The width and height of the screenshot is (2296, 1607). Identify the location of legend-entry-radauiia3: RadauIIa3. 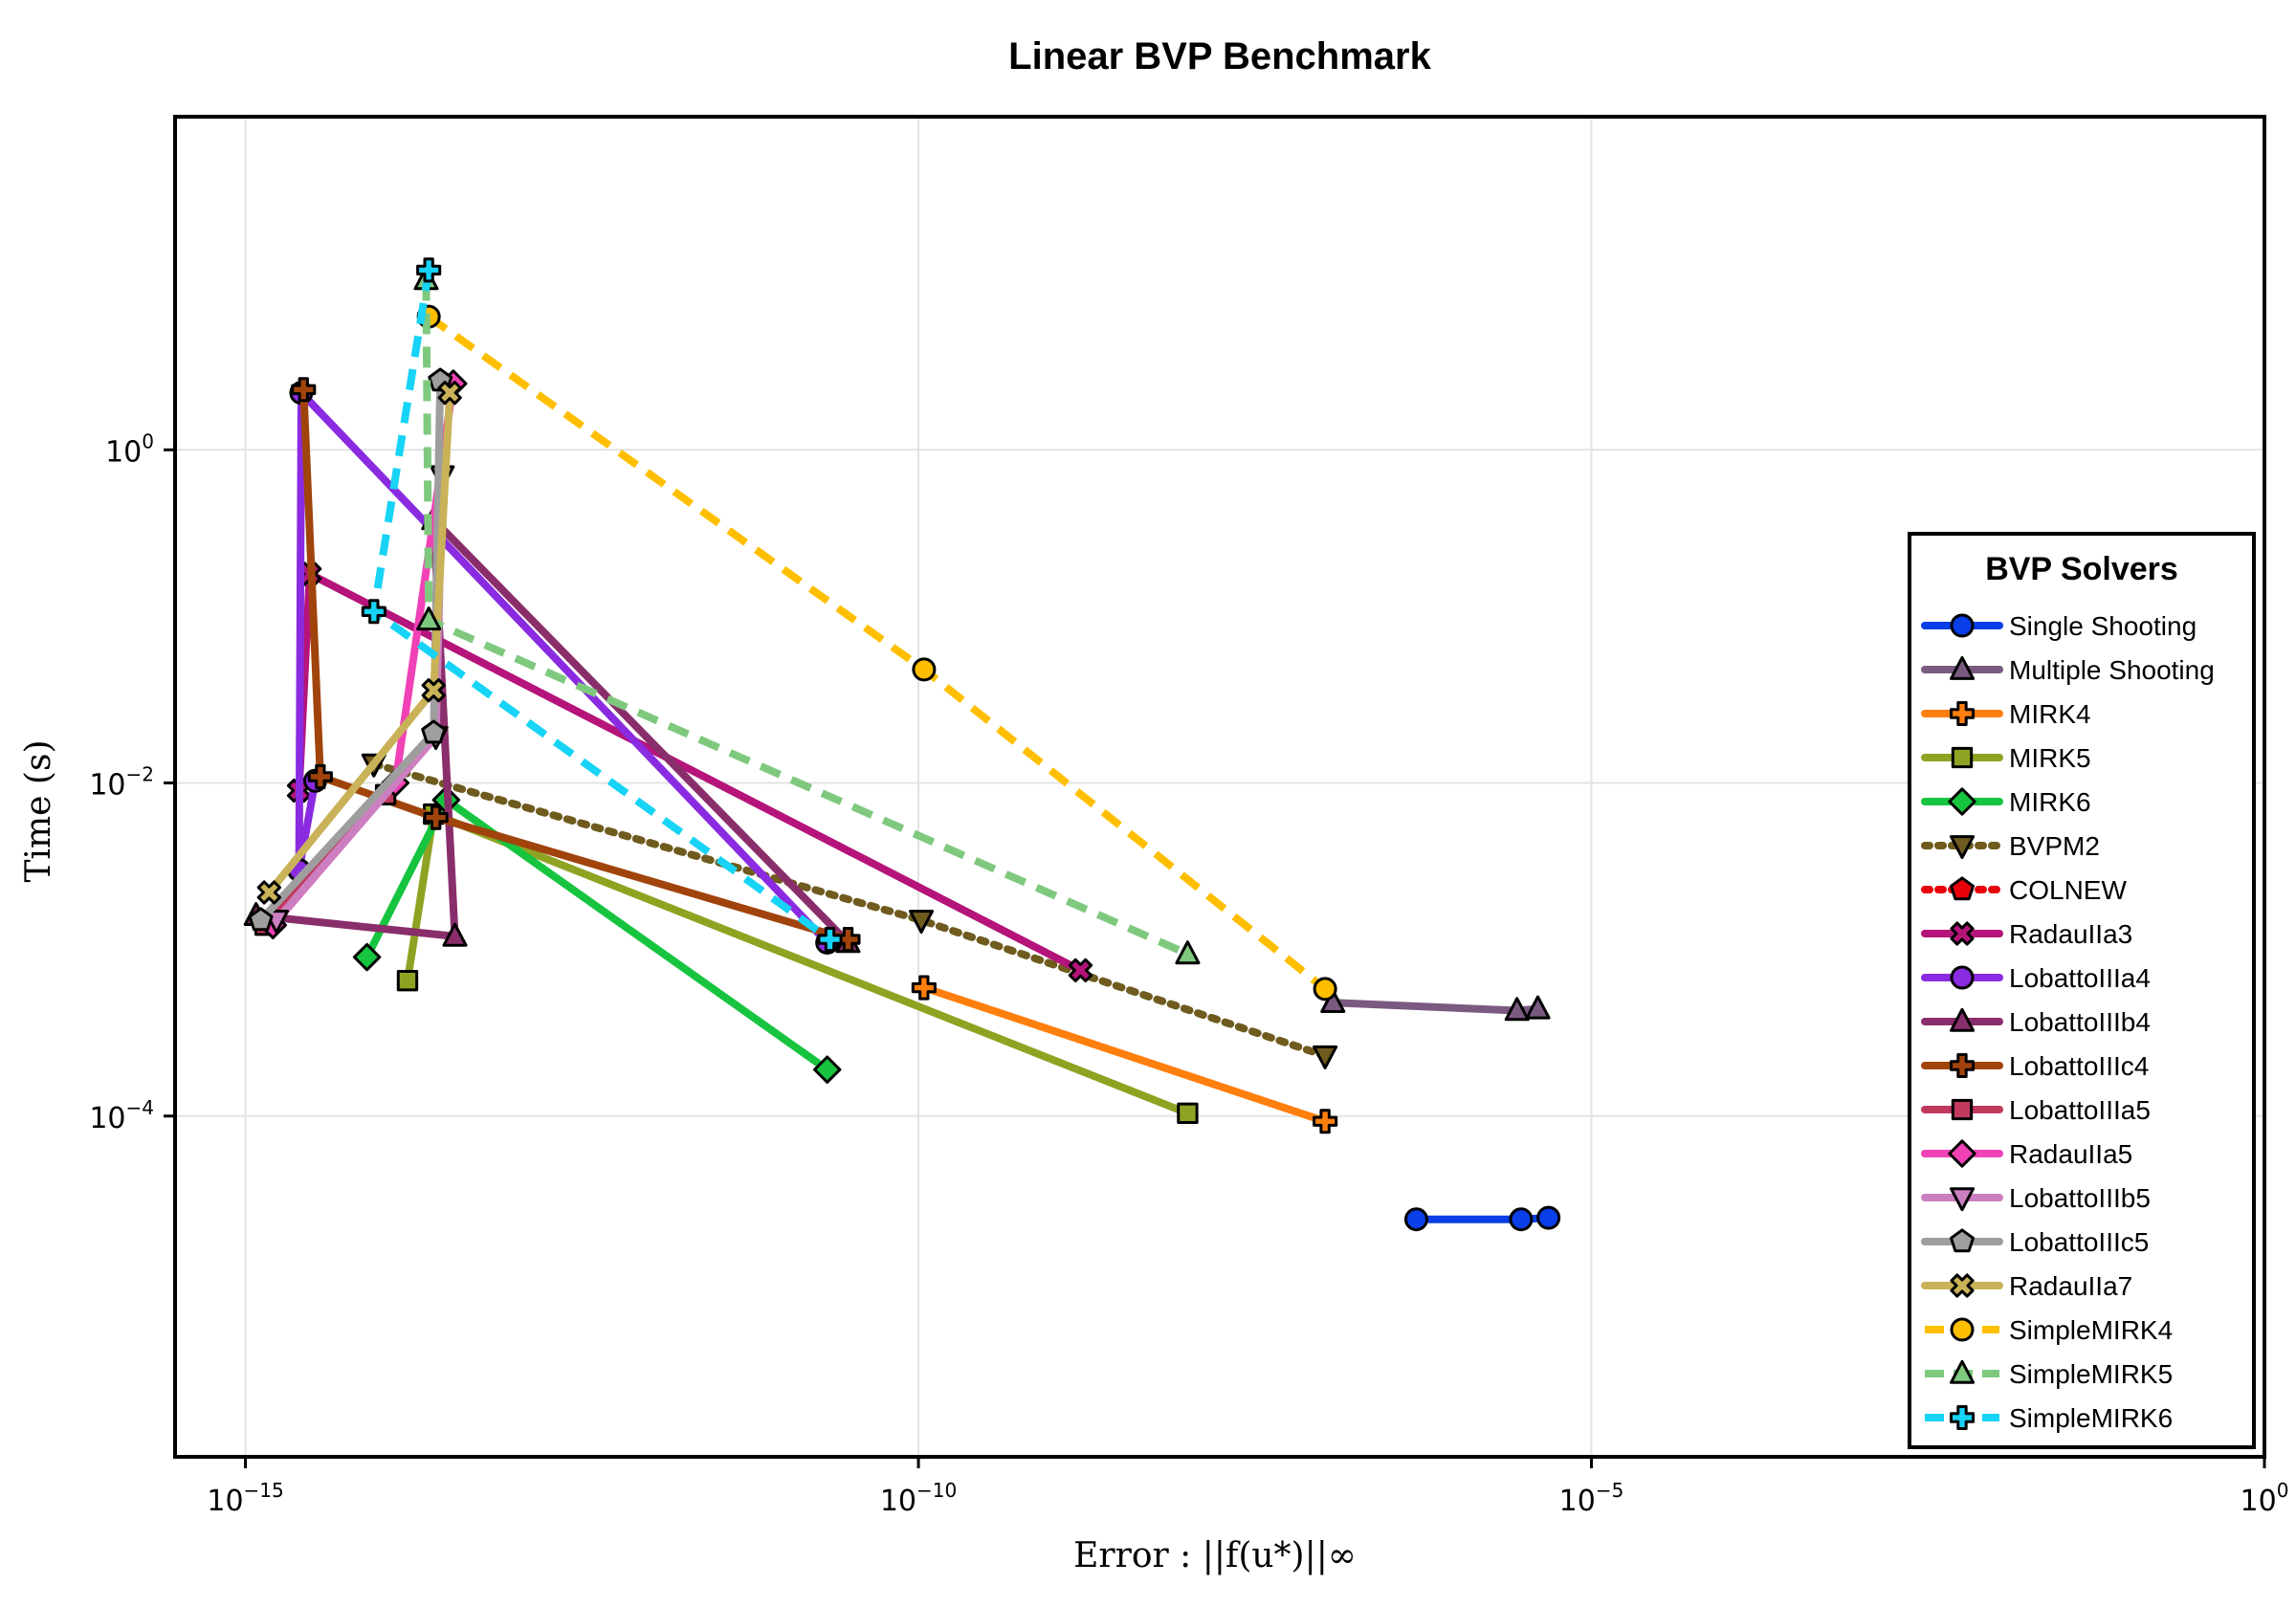
(2027, 934).